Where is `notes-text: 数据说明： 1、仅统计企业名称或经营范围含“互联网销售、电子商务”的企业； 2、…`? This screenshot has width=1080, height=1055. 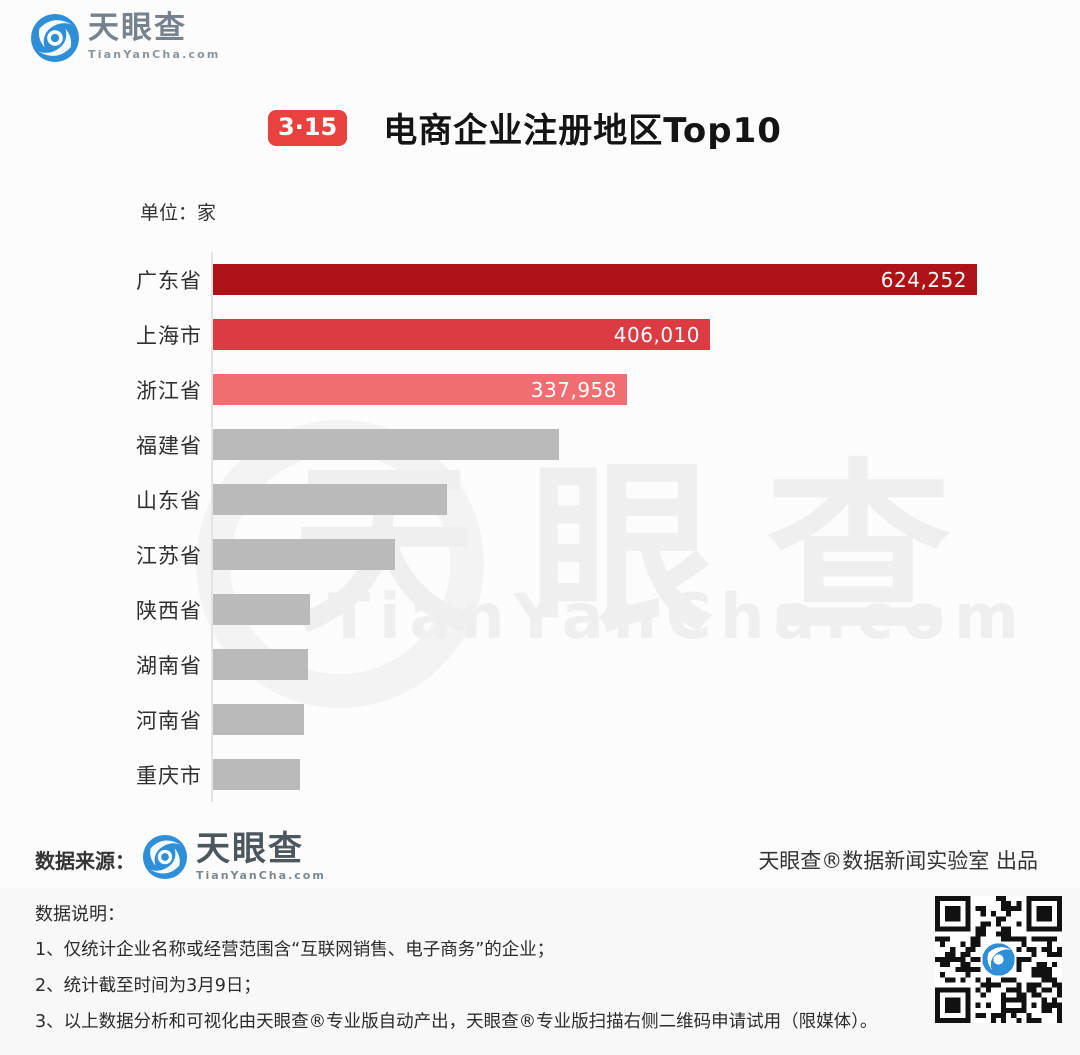 notes-text: 数据说明： 1、仅统计企业名称或经营范围含“互联网销售、电子商务”的企业； 2、… is located at coordinates (456, 969).